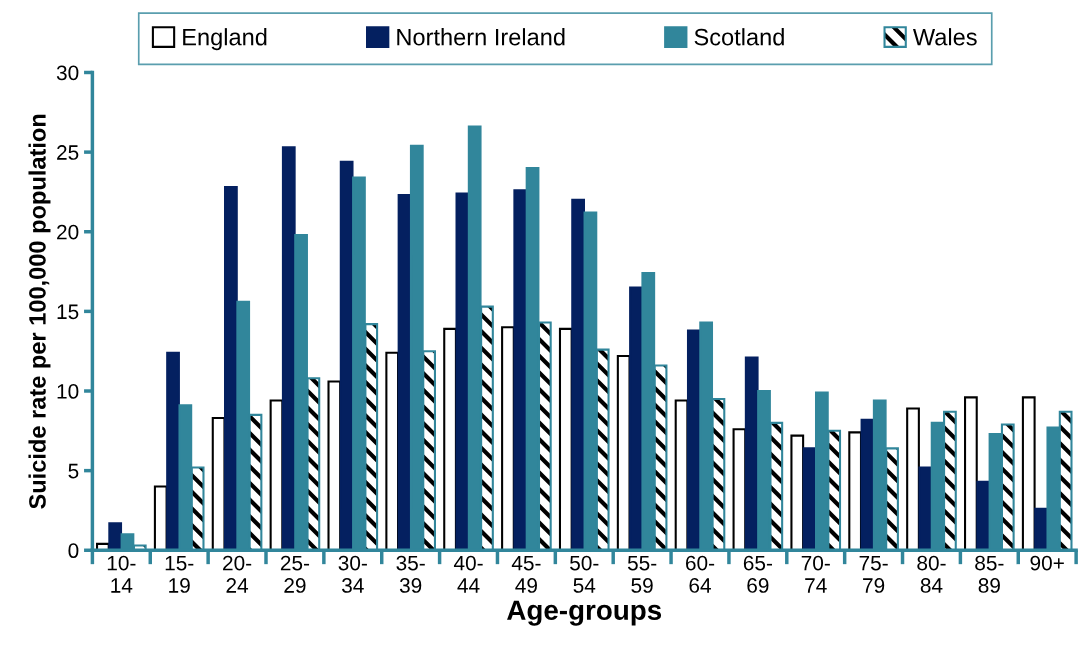  I want to click on x-tick-label: 70- 74, so click(815, 574).